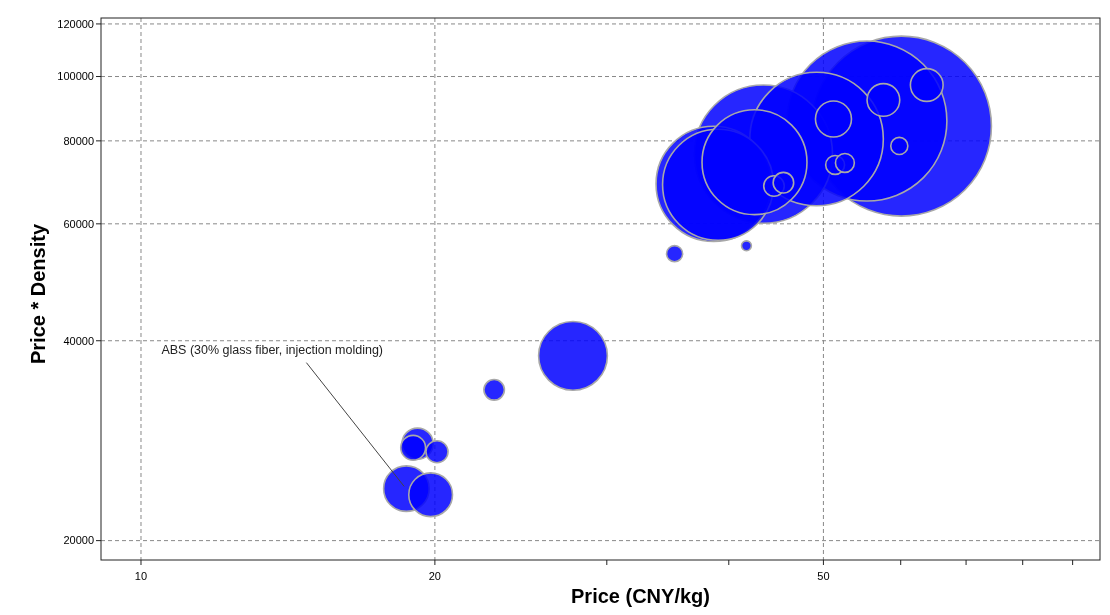 Image resolution: width=1110 pixels, height=615 pixels. What do you see at coordinates (272, 349) in the screenshot?
I see `annotation: ABS (30% glass fiber, injection molding)` at bounding box center [272, 349].